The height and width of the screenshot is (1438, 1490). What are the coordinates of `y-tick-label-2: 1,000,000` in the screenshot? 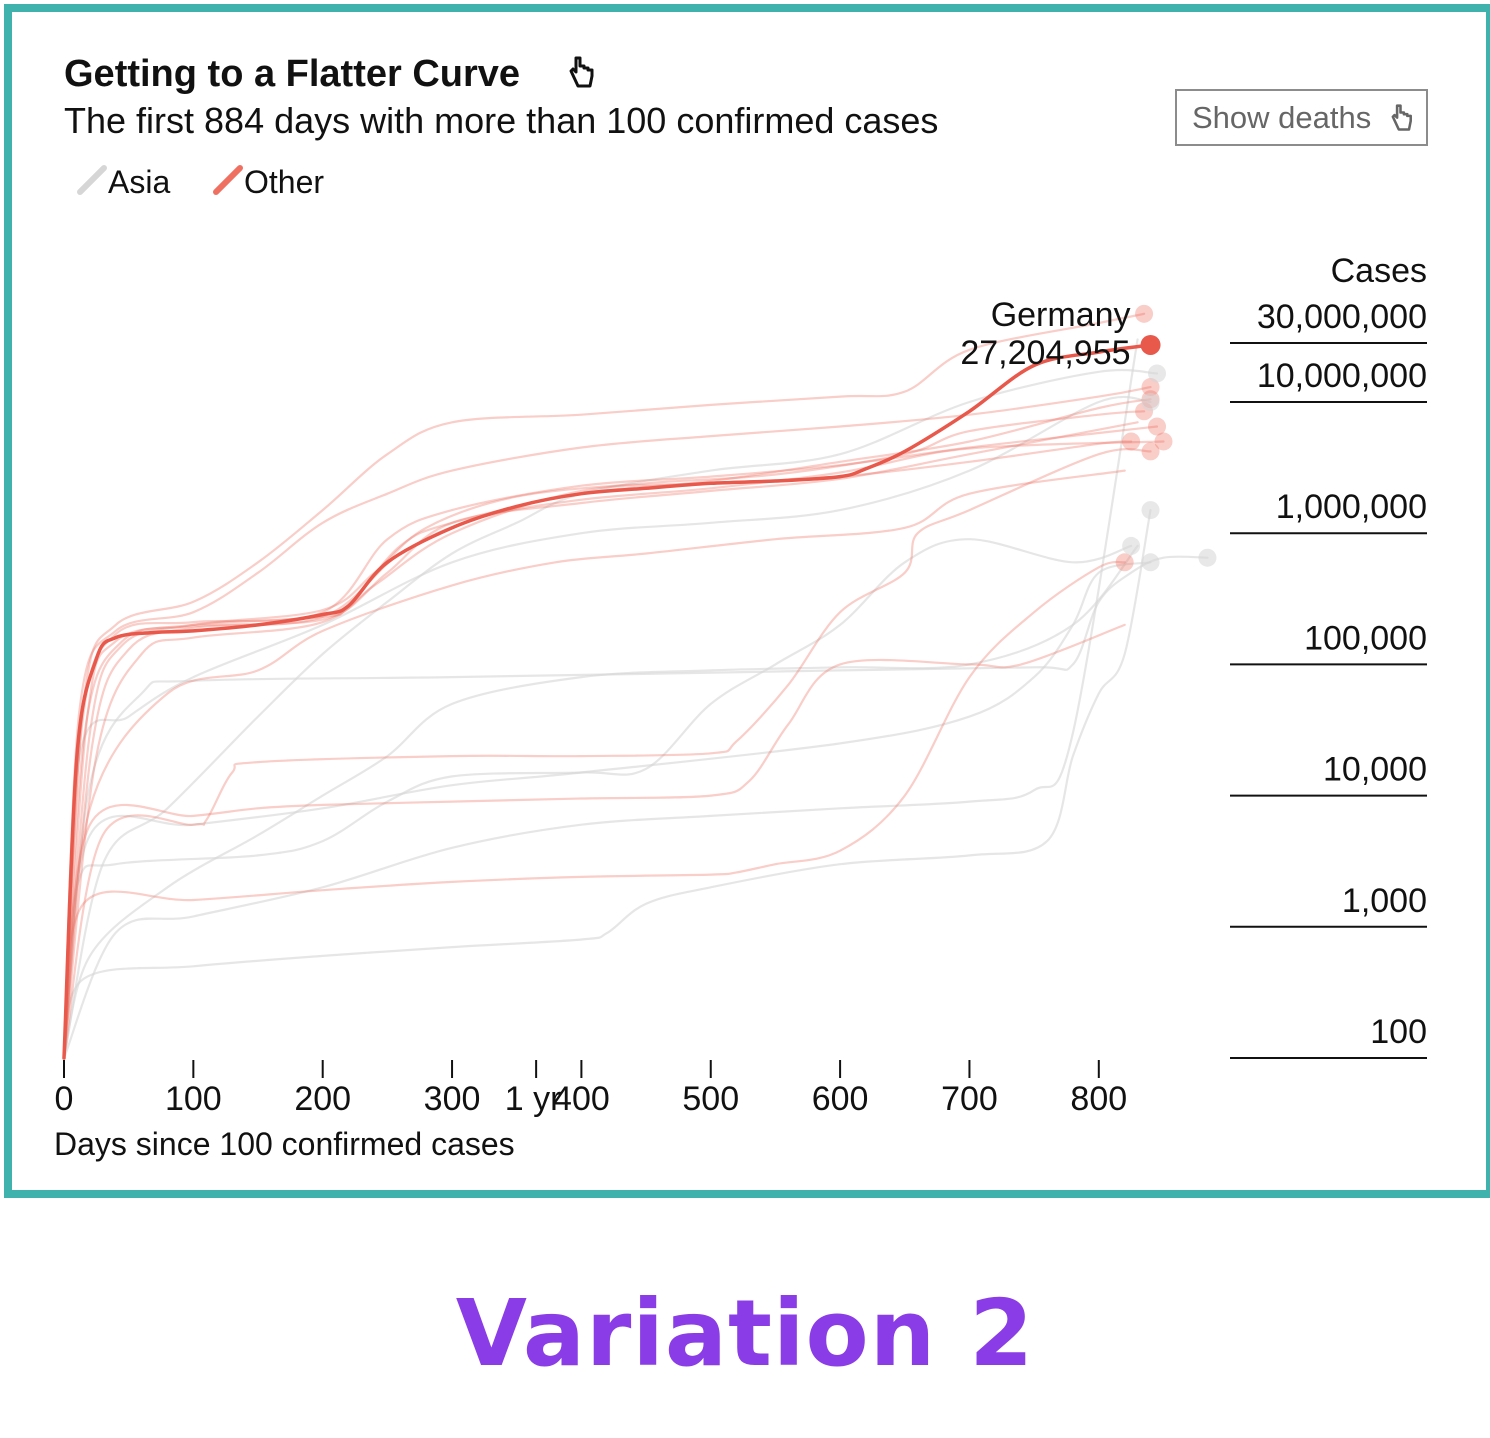 It's located at (1351, 507).